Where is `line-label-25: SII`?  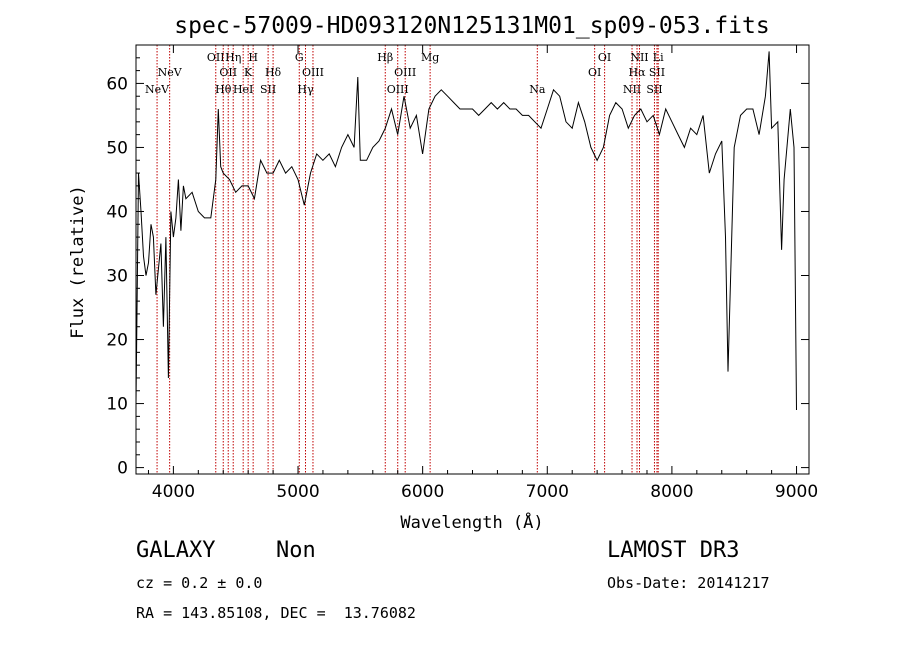
line-label-25: SII is located at coordinates (657, 72).